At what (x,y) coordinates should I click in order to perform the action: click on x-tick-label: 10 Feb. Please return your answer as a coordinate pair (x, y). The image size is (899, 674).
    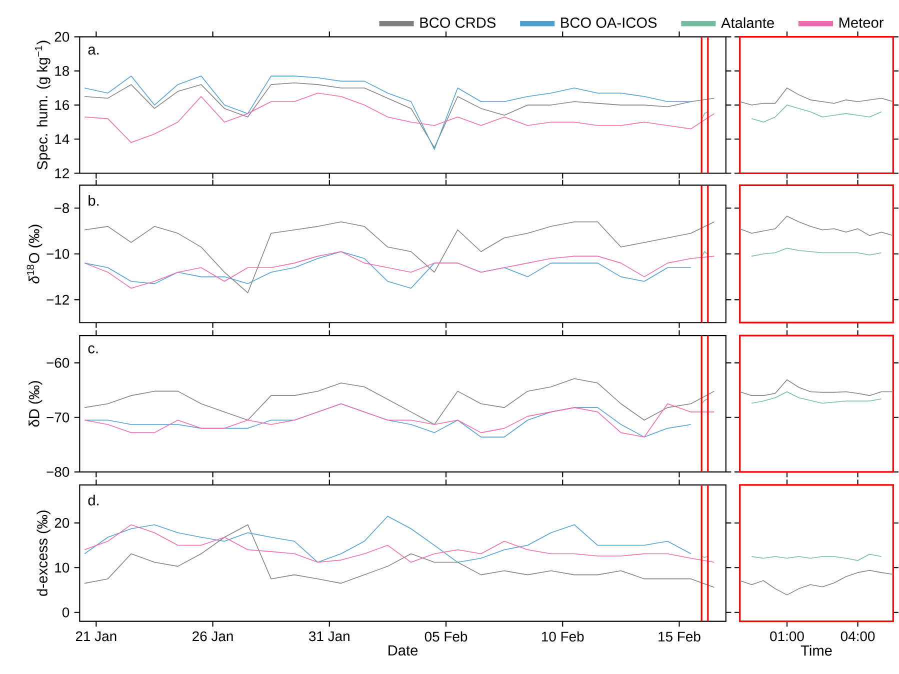
    Looking at the image, I should click on (563, 636).